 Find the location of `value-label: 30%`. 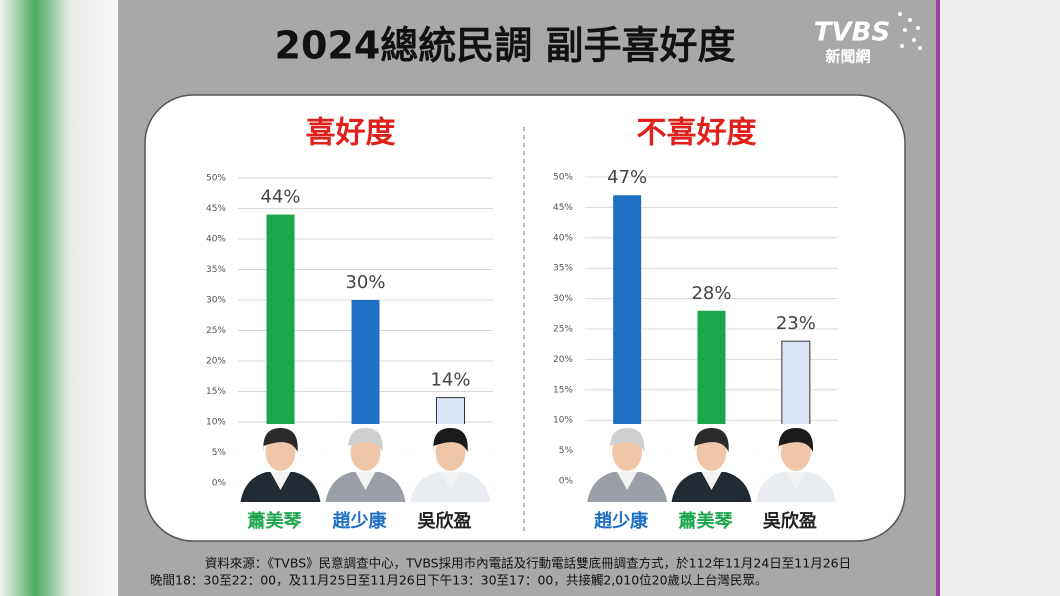

value-label: 30% is located at coordinates (365, 282).